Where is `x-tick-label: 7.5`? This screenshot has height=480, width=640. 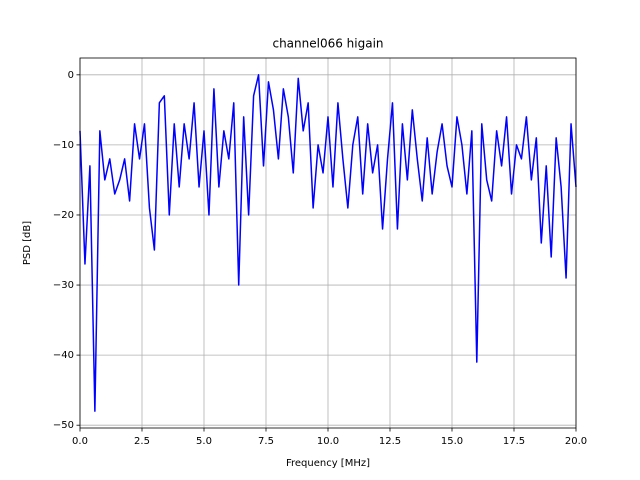
x-tick-label: 7.5 is located at coordinates (266, 441).